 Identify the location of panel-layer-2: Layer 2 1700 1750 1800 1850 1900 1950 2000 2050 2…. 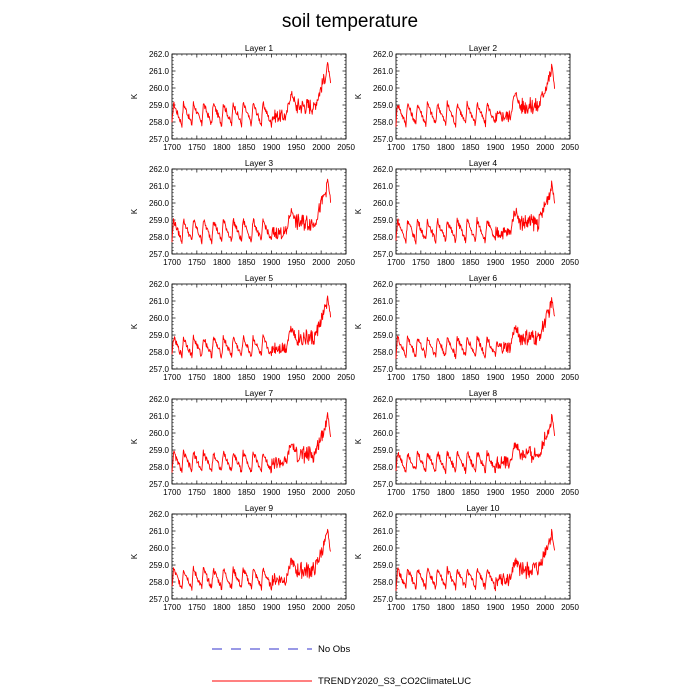
(466, 97).